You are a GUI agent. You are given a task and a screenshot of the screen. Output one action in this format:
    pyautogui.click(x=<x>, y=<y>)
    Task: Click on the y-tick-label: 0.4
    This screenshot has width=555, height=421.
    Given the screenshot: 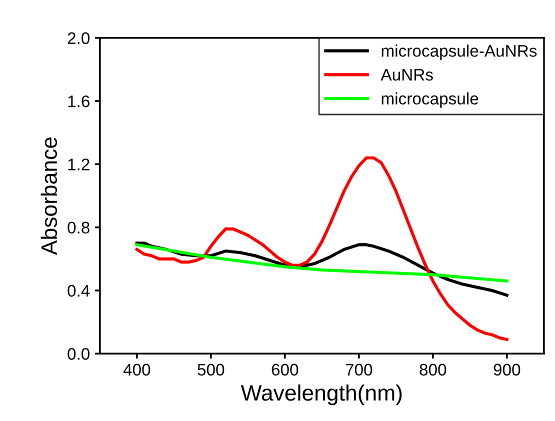 What is the action you would take?
    pyautogui.click(x=79, y=290)
    